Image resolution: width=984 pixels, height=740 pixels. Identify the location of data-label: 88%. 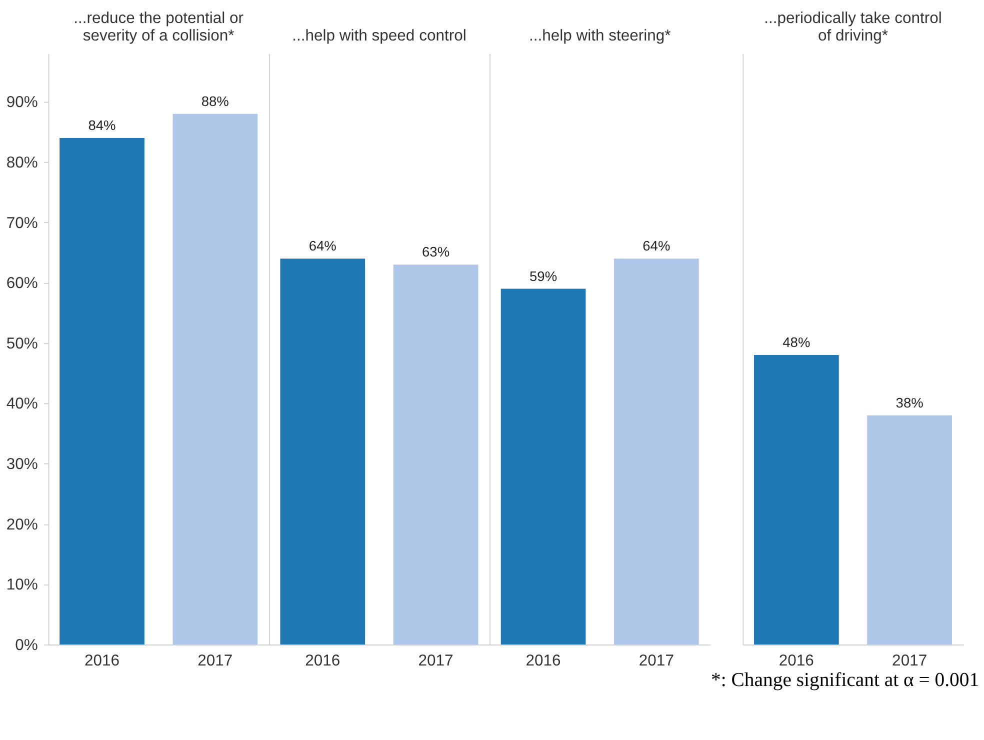
(215, 101).